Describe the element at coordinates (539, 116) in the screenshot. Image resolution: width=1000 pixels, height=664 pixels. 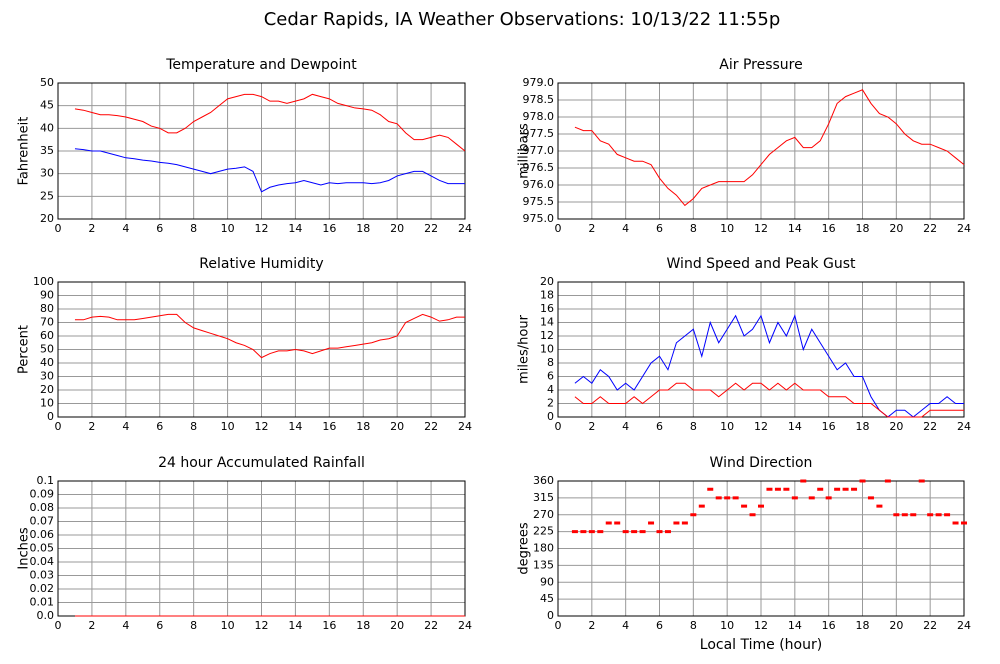
I see `y-tick-label: 978.0` at that location.